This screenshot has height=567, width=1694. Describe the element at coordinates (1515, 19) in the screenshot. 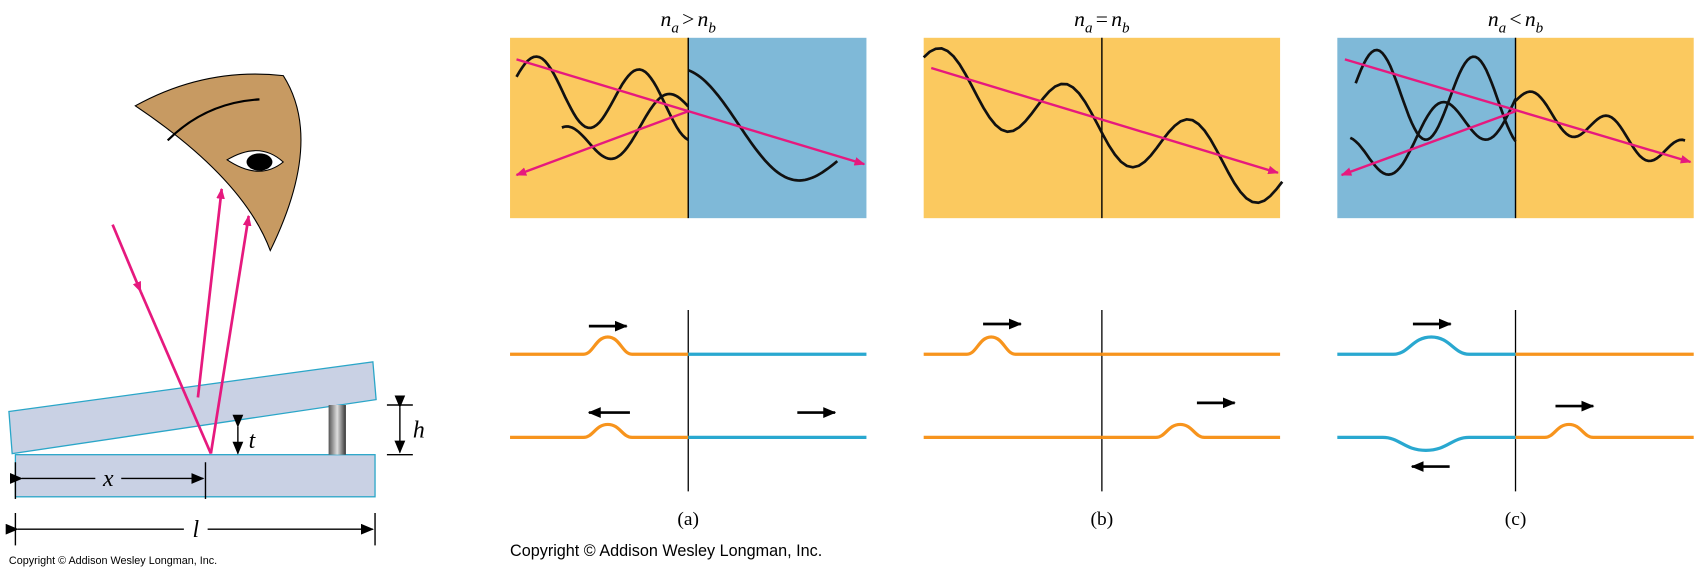

I see `title-part: <` at that location.